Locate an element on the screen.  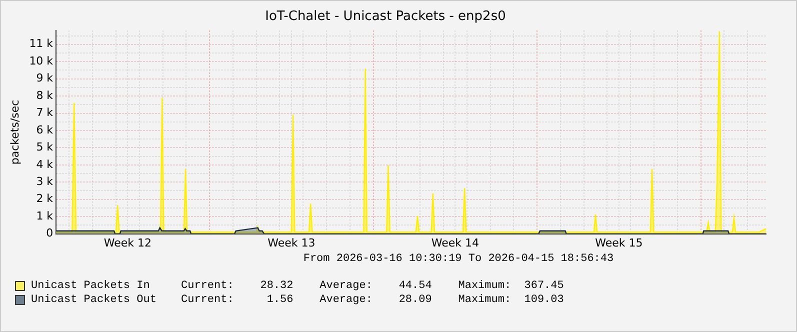
text: Current: 1.56 Average: 28.09 Maximum: 109.03 is located at coordinates (372, 300).